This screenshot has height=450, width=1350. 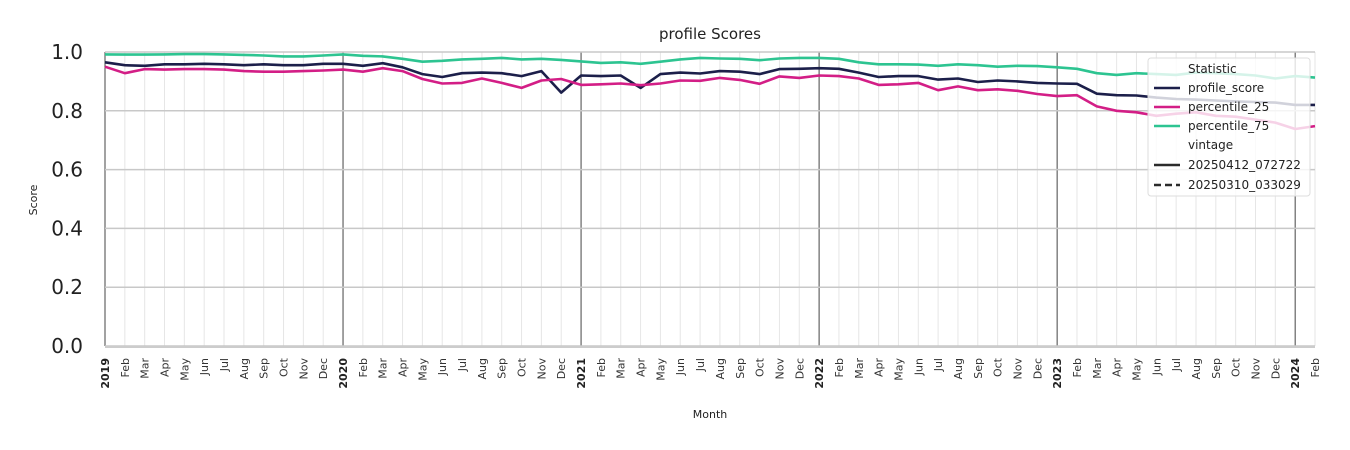 What do you see at coordinates (1057, 373) in the screenshot?
I see `x-tick-year-label: 2023` at bounding box center [1057, 373].